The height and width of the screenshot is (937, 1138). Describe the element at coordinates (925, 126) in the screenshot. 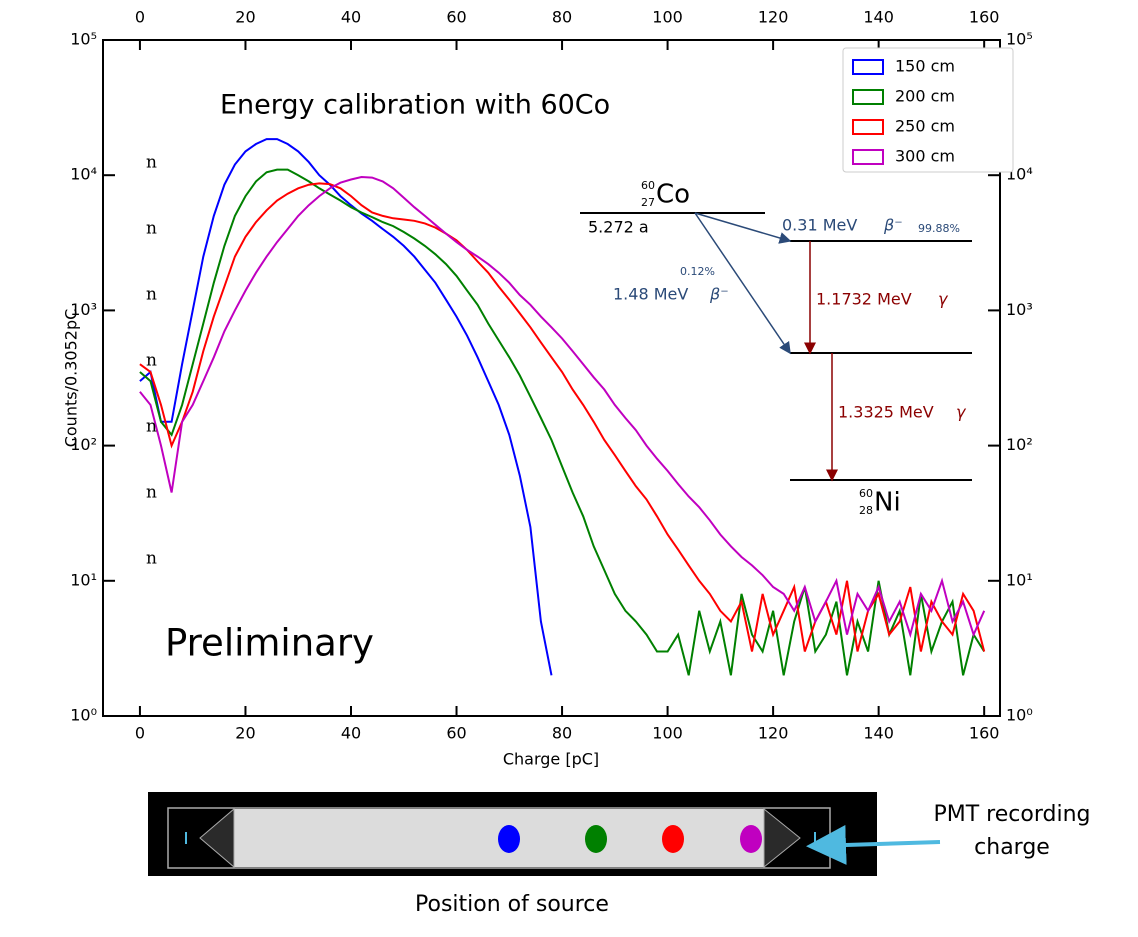

I see `legend-label: 250 cm` at that location.